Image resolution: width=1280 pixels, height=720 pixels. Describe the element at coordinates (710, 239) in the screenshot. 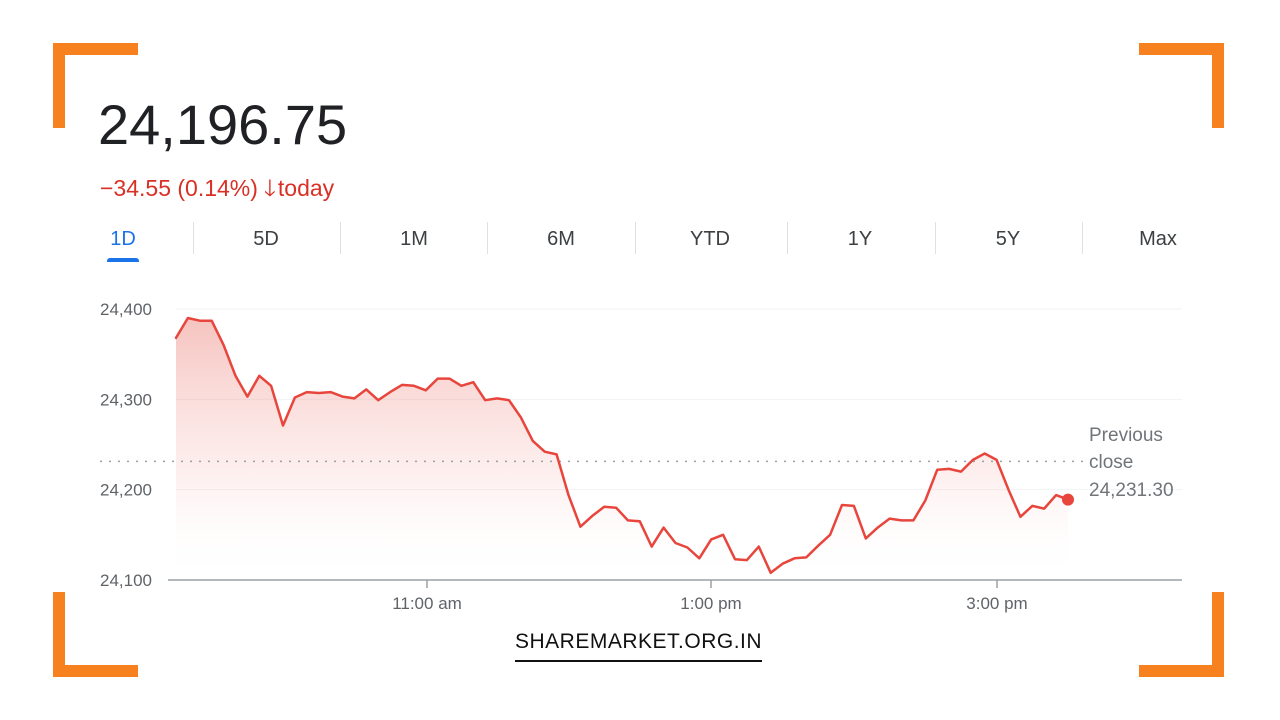

I see `tab-ytd: YTD` at that location.